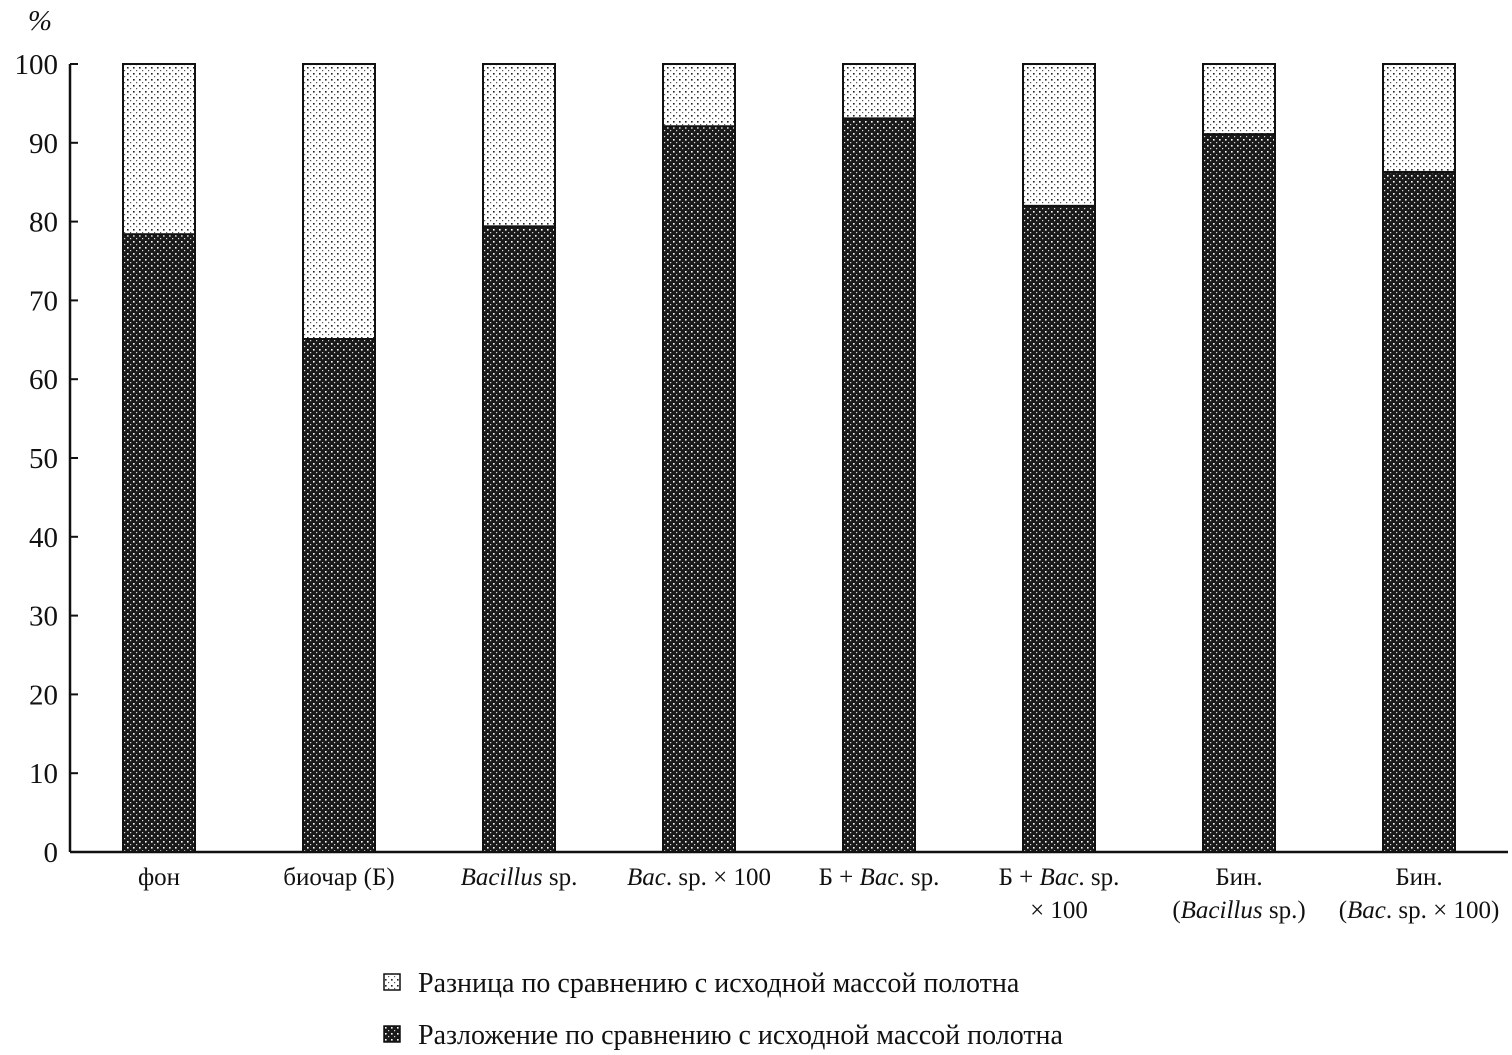 The width and height of the screenshot is (1512, 1055). I want to click on label-segment: sp.), so click(1284, 910).